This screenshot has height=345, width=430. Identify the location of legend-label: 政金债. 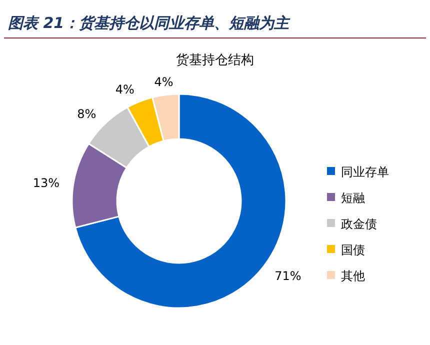
(359, 224).